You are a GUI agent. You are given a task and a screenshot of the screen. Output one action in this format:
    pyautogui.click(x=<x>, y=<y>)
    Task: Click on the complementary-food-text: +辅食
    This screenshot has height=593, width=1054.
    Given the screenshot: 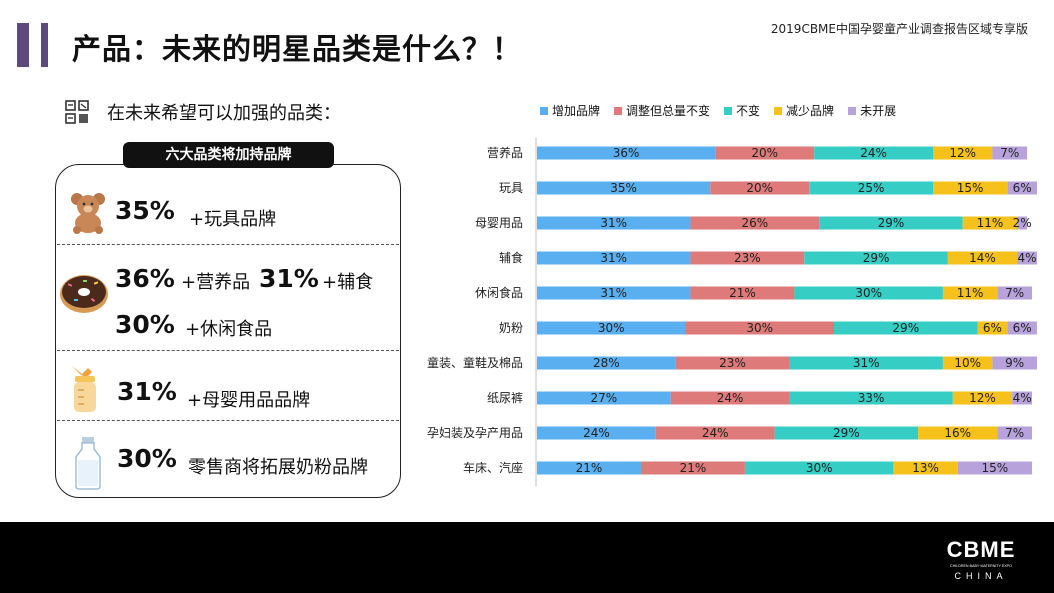 What is the action you would take?
    pyautogui.click(x=348, y=282)
    